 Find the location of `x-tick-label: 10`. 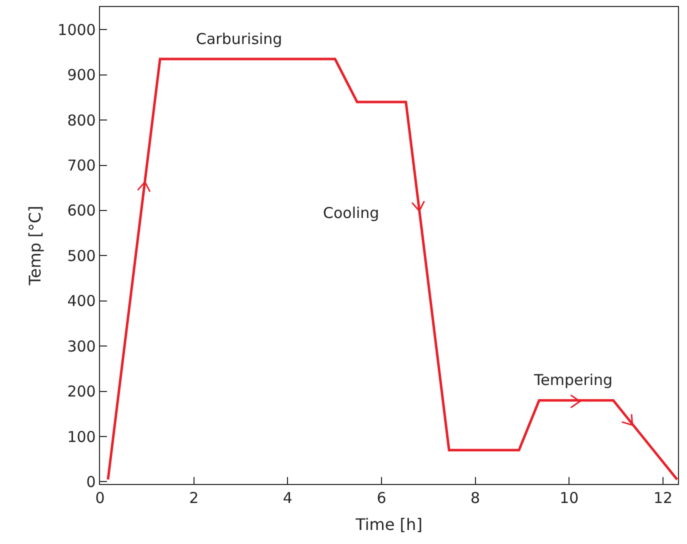

x-tick-label: 10 is located at coordinates (569, 498).